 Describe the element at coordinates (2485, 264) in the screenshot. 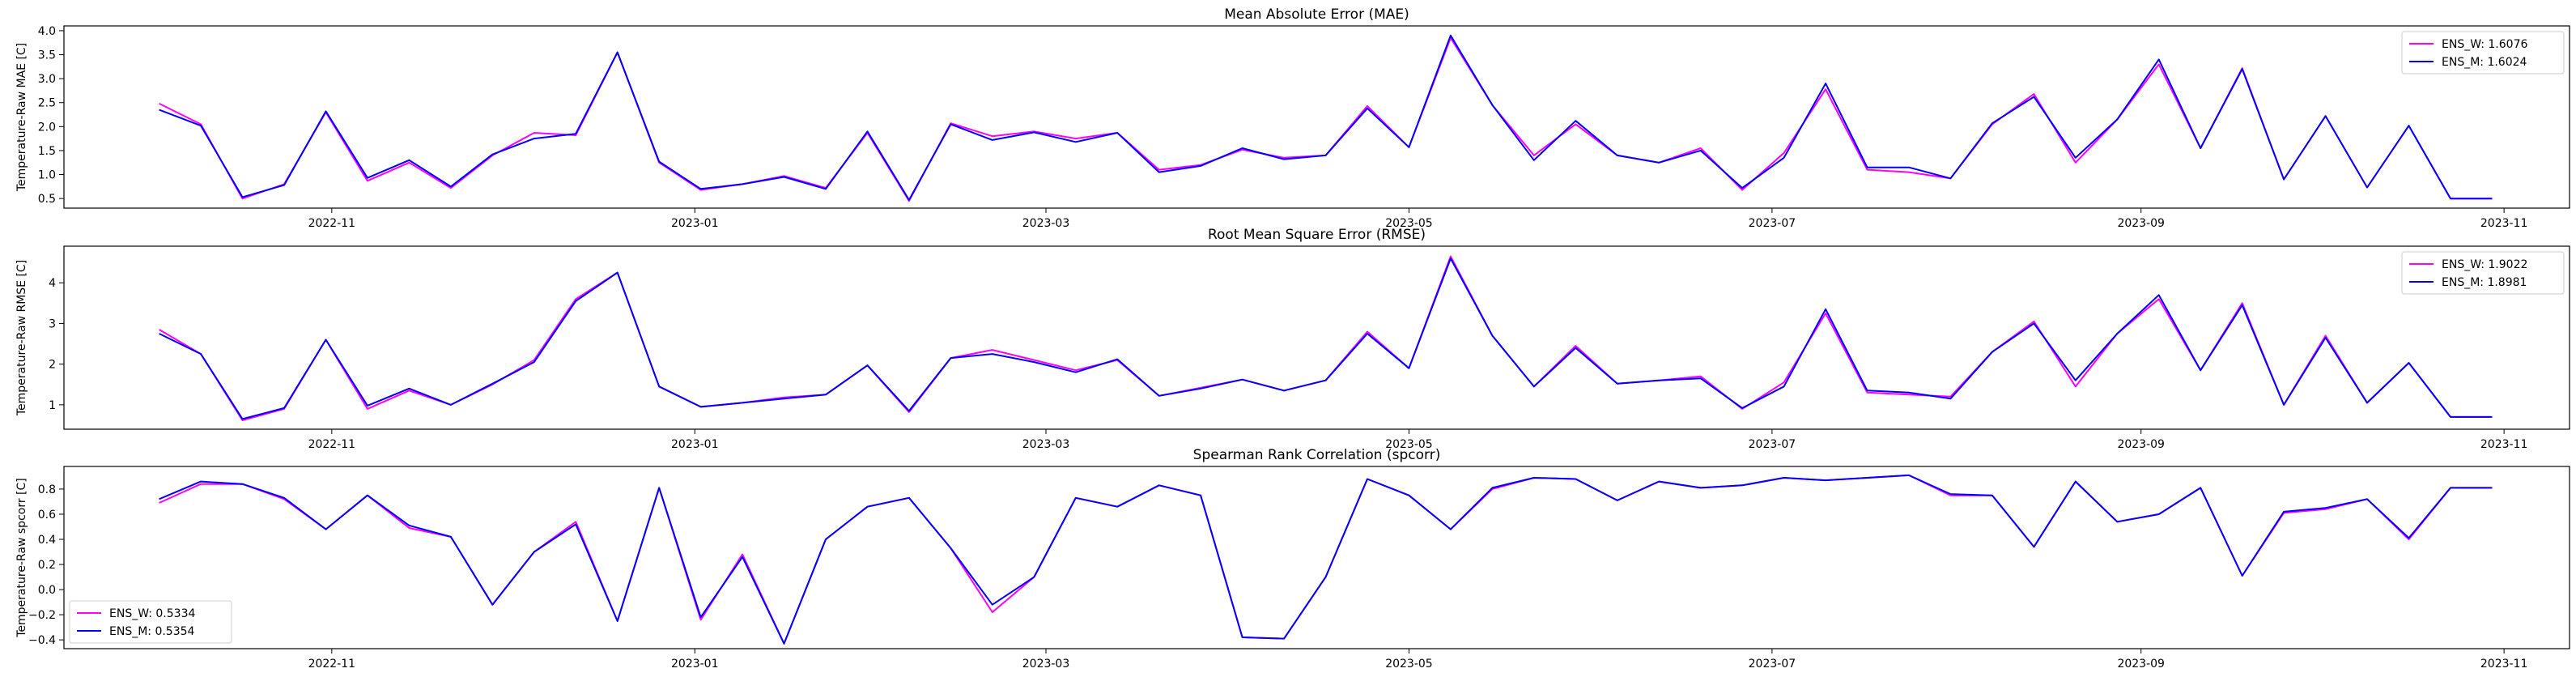

I see `legend-label: ENS_W: 1.9022` at that location.